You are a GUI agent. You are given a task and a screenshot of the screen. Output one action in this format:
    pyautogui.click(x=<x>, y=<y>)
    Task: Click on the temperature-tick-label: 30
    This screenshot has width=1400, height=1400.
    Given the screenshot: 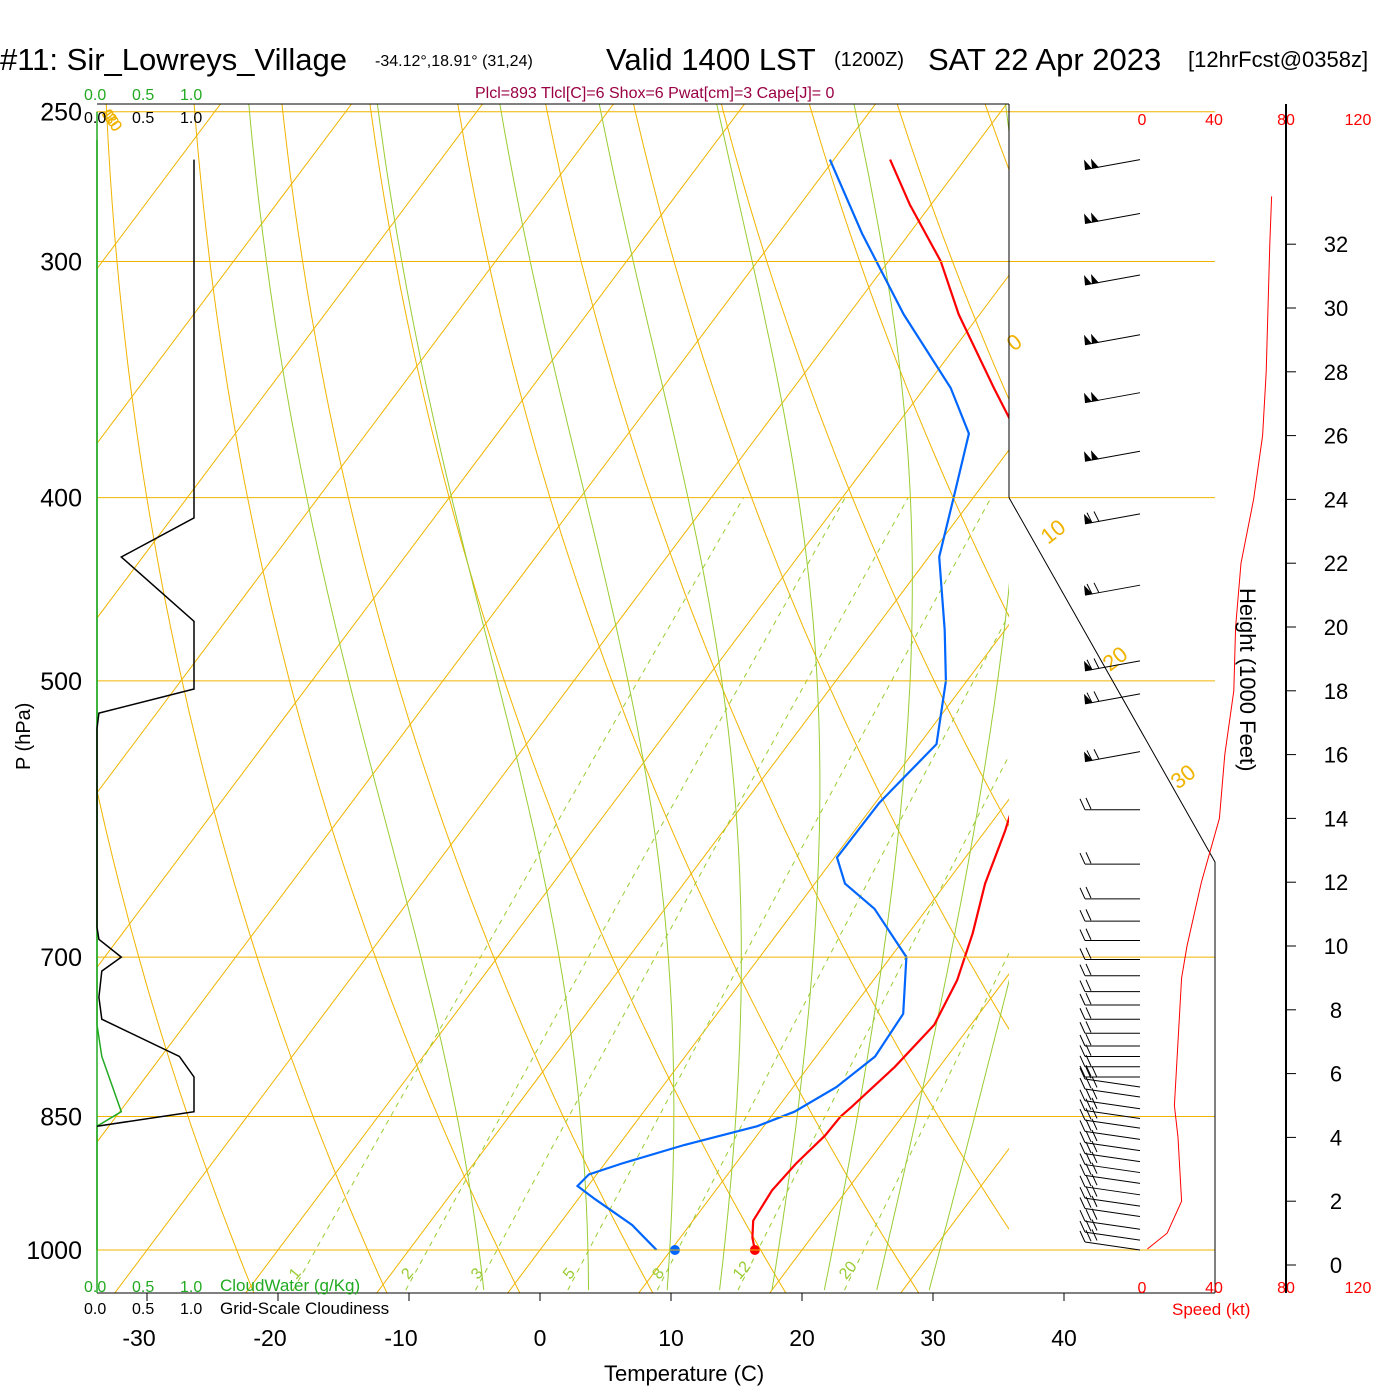 What is the action you would take?
    pyautogui.click(x=933, y=1338)
    